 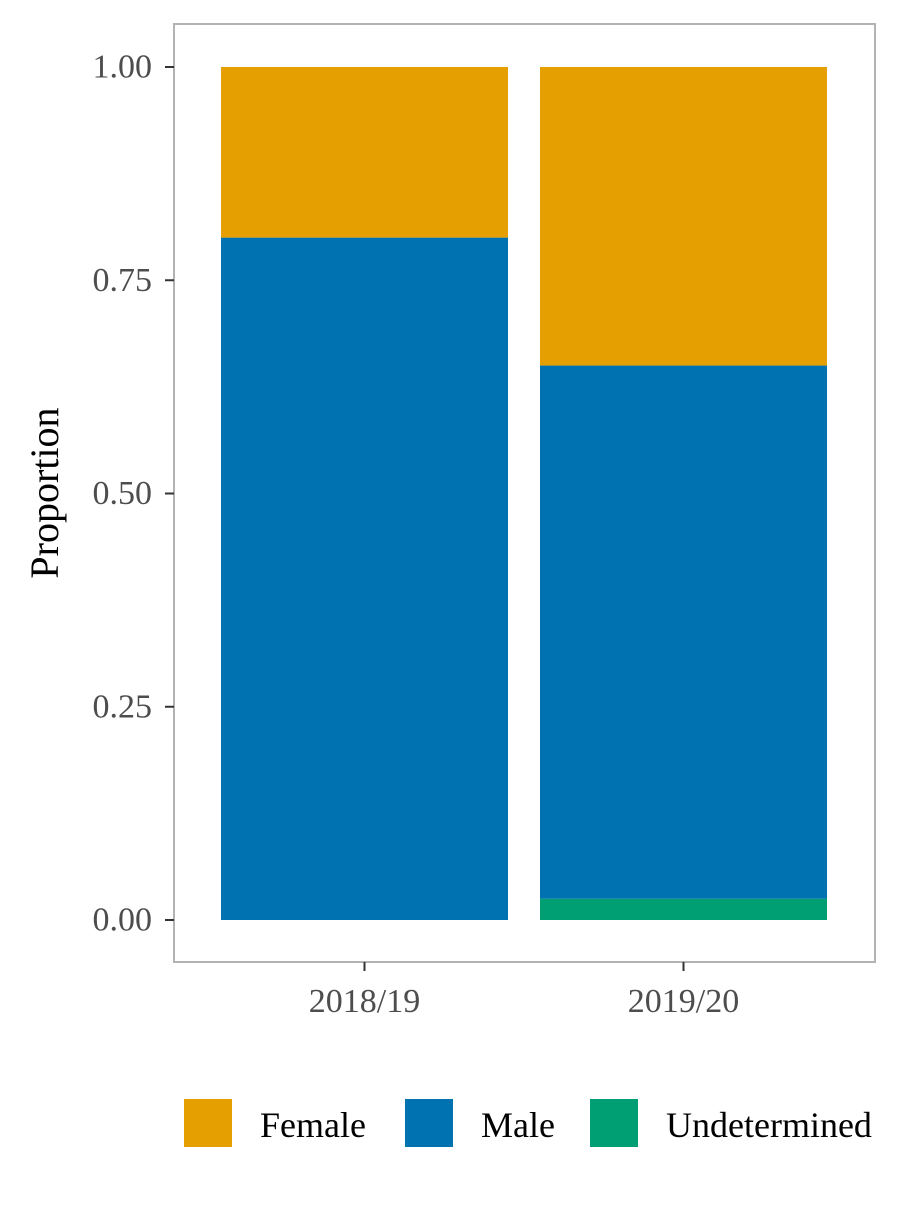 I want to click on y-tick-label: 0.25, so click(x=123, y=706).